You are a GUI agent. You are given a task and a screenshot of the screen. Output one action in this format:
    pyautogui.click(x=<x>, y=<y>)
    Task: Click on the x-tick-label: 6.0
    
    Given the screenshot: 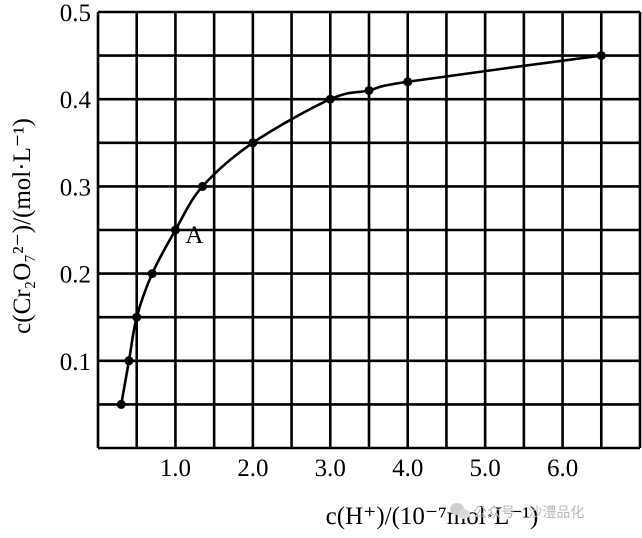 What is the action you would take?
    pyautogui.click(x=562, y=468)
    